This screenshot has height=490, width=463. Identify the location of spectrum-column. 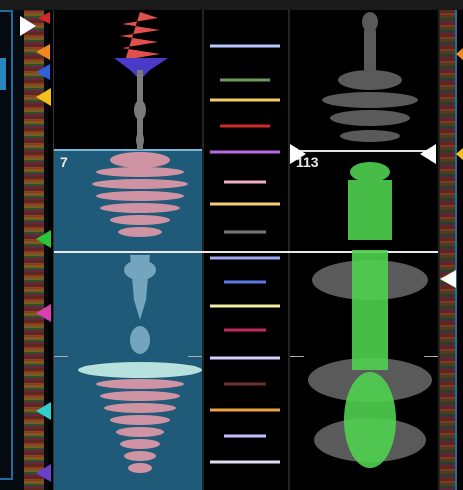
(245, 254).